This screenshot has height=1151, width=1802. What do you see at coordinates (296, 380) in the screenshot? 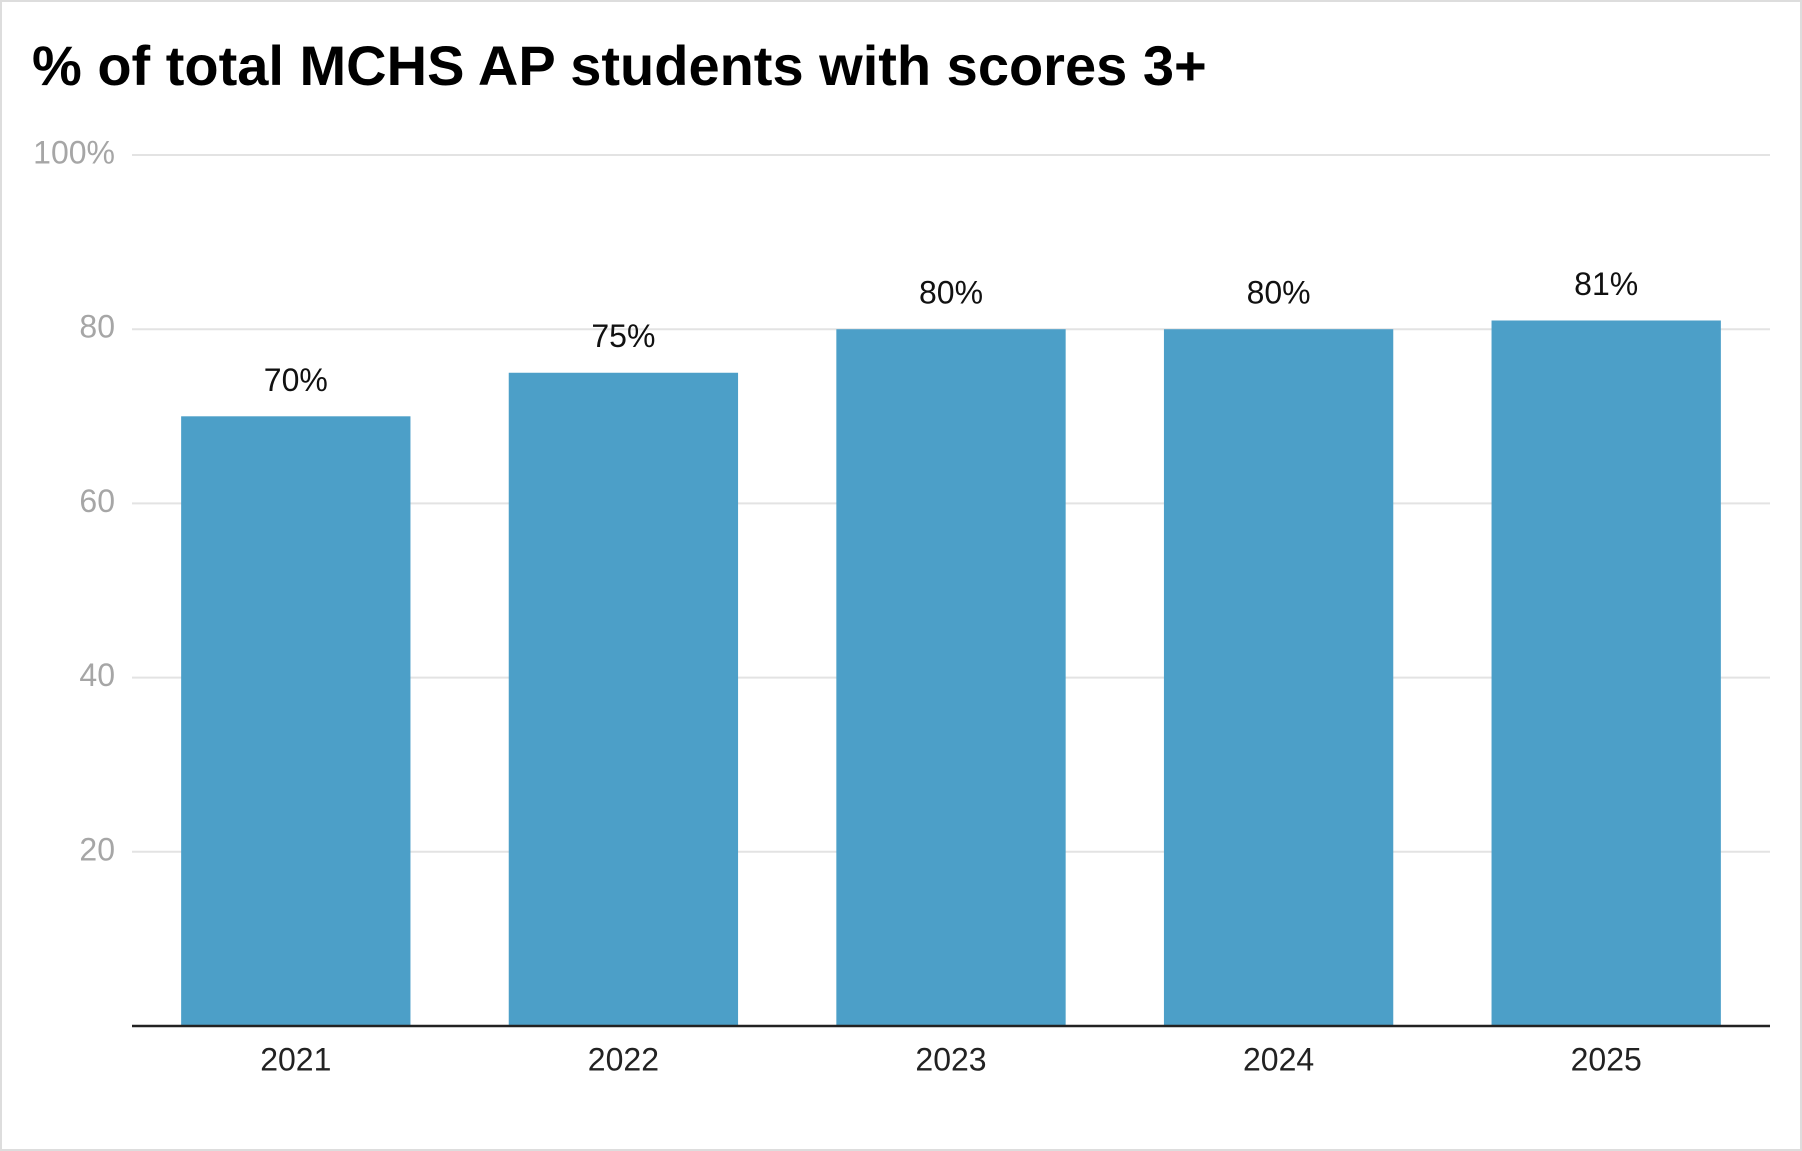
I see `value-label: 70%` at bounding box center [296, 380].